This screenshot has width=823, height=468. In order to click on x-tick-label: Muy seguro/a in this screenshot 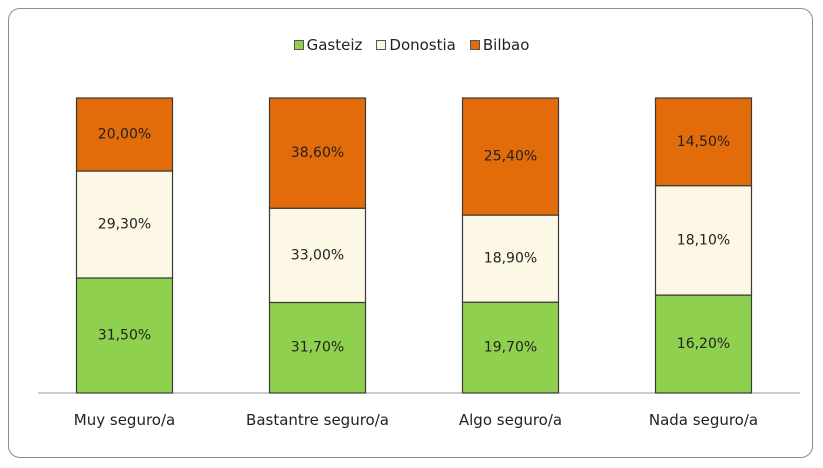, I will do `click(124, 420)`.